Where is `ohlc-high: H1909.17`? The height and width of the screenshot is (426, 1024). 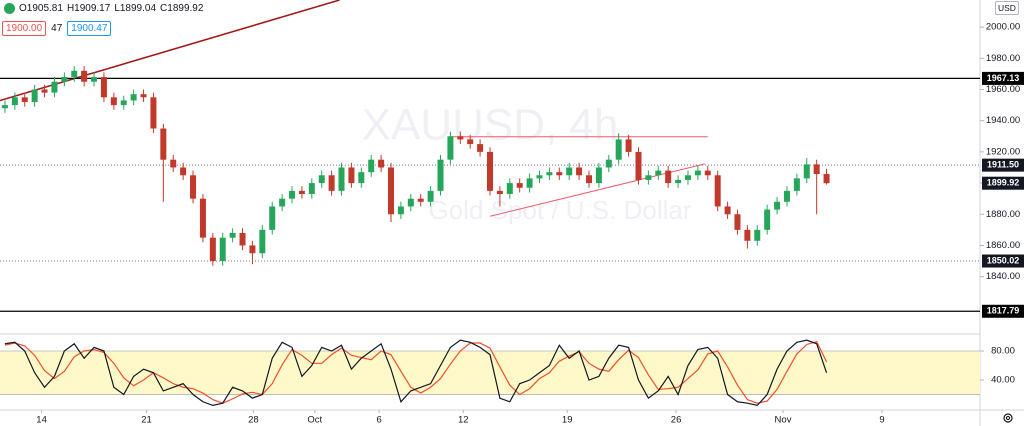 ohlc-high: H1909.17 is located at coordinates (88, 8).